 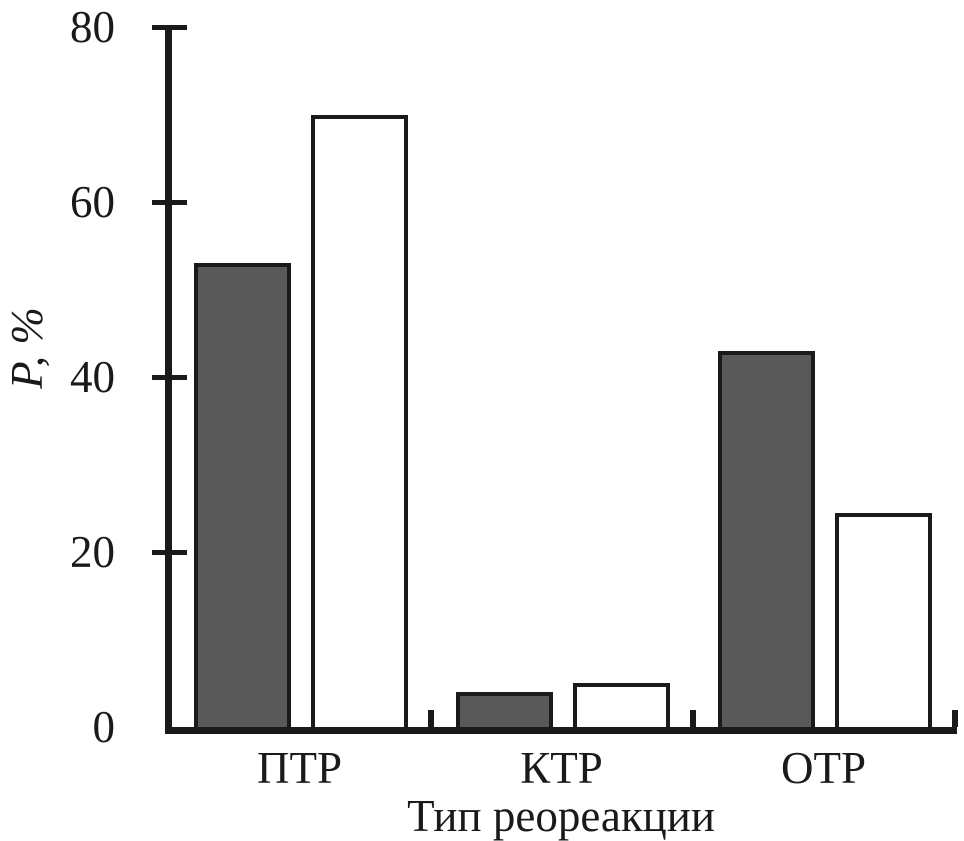 I want to click on bar-dark-gray-bars-ПТР, so click(x=242, y=497).